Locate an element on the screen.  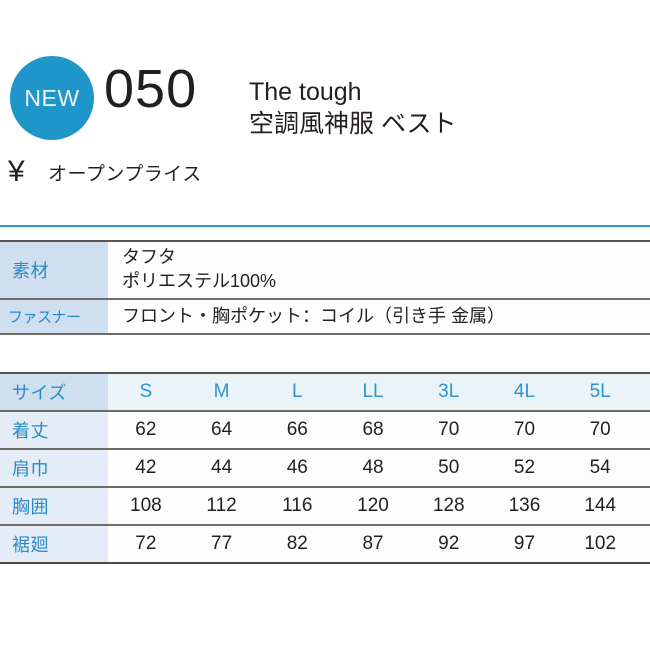
measurement-label: 胸囲 is located at coordinates (54, 506).